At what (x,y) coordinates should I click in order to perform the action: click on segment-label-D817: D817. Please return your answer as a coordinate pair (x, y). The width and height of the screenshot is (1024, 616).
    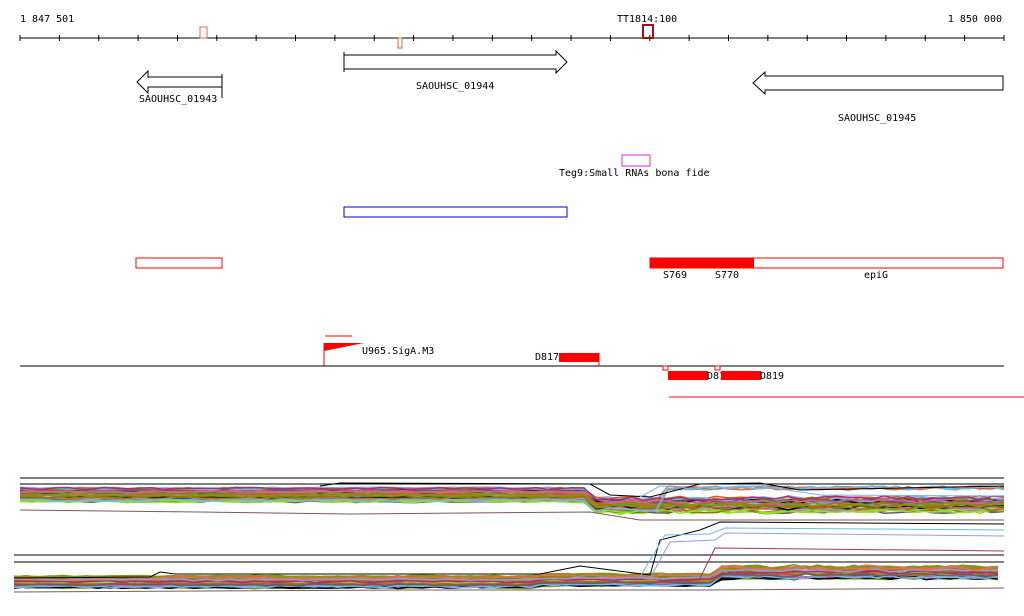
    Looking at the image, I should click on (547, 357).